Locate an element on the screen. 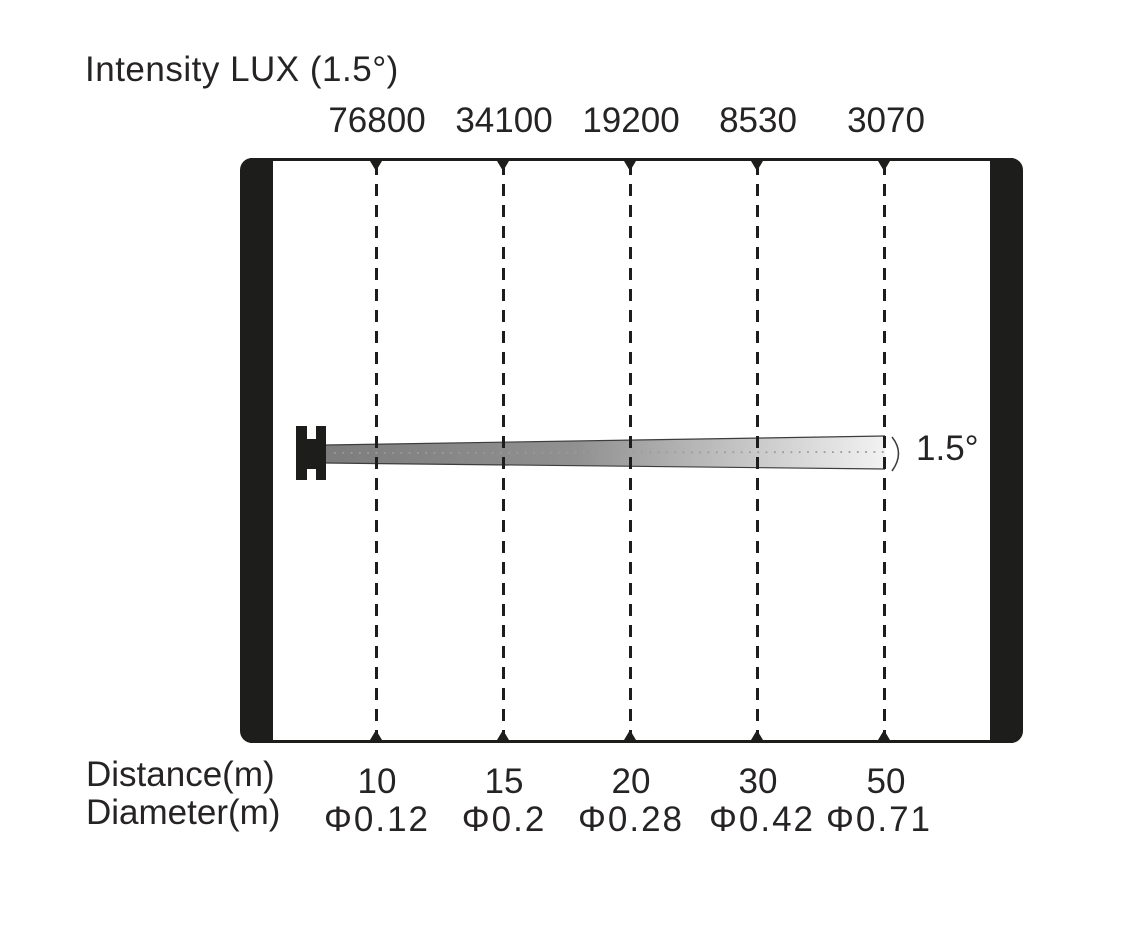 The width and height of the screenshot is (1126, 925). intensity-value-5: 3070 is located at coordinates (886, 120).